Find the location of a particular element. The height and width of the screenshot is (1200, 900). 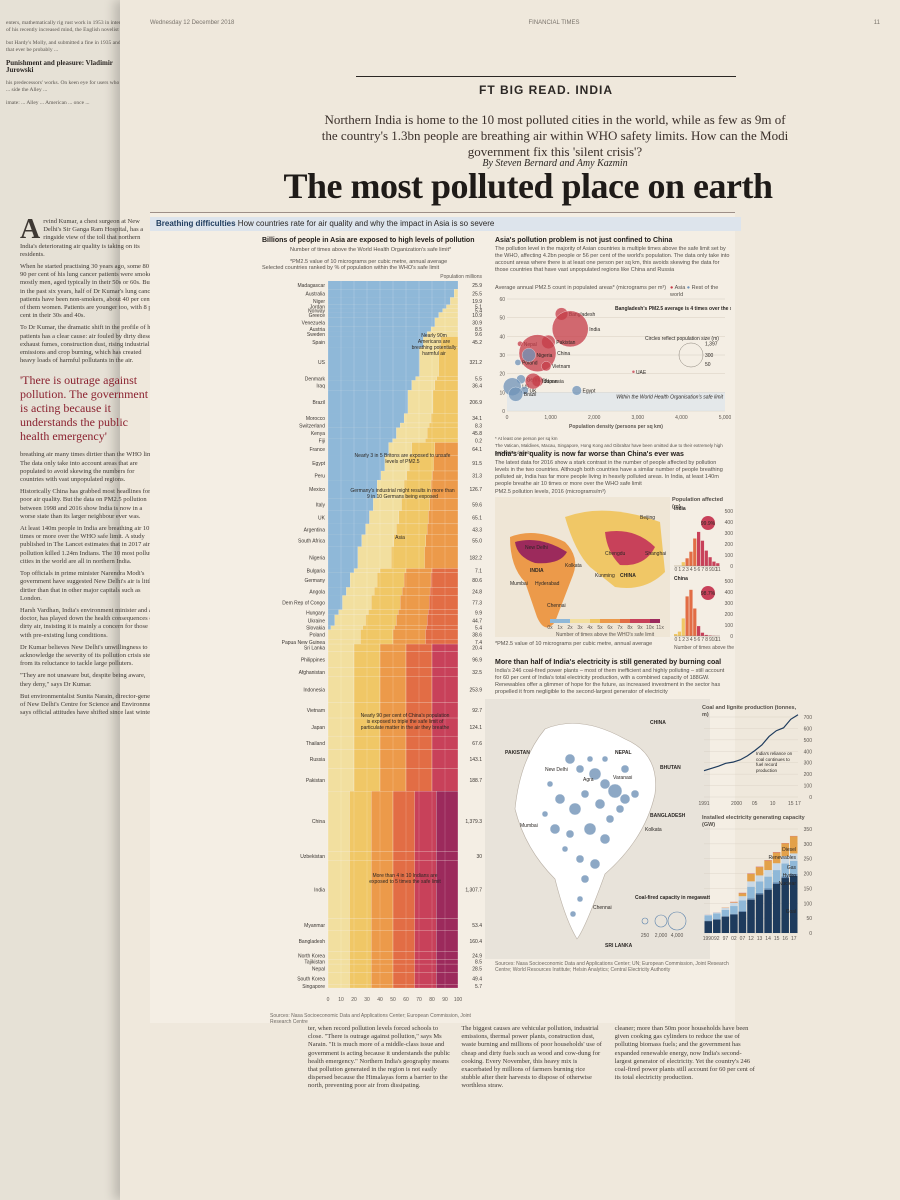

country-bar-label: India is located at coordinates (680, 509).